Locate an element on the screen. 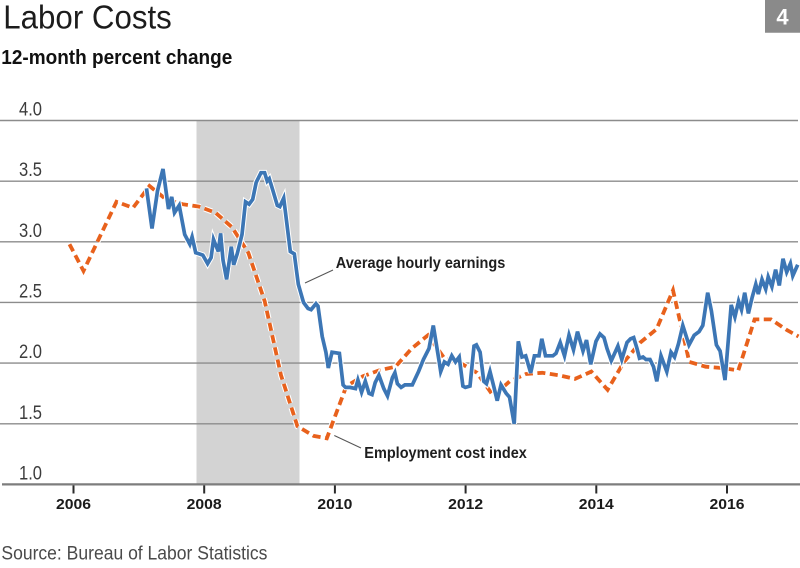 The width and height of the screenshot is (800, 568). svg-text:Source: Bureau of Labor Statis: Source: Bureau of Labor Statistics is located at coordinates (134, 553).